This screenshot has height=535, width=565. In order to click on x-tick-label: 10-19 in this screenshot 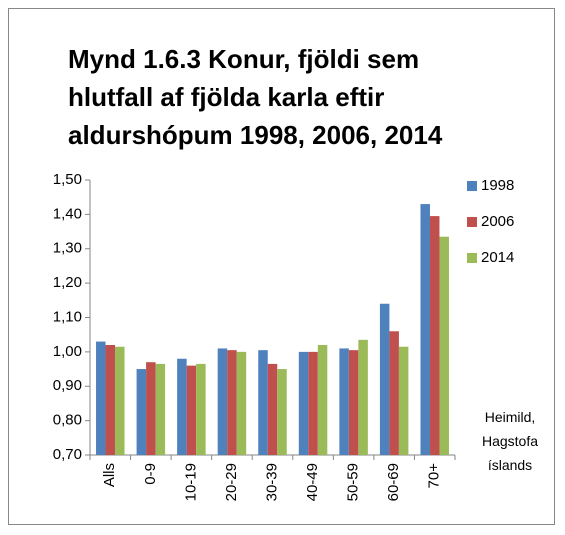, I will do `click(190, 482)`.